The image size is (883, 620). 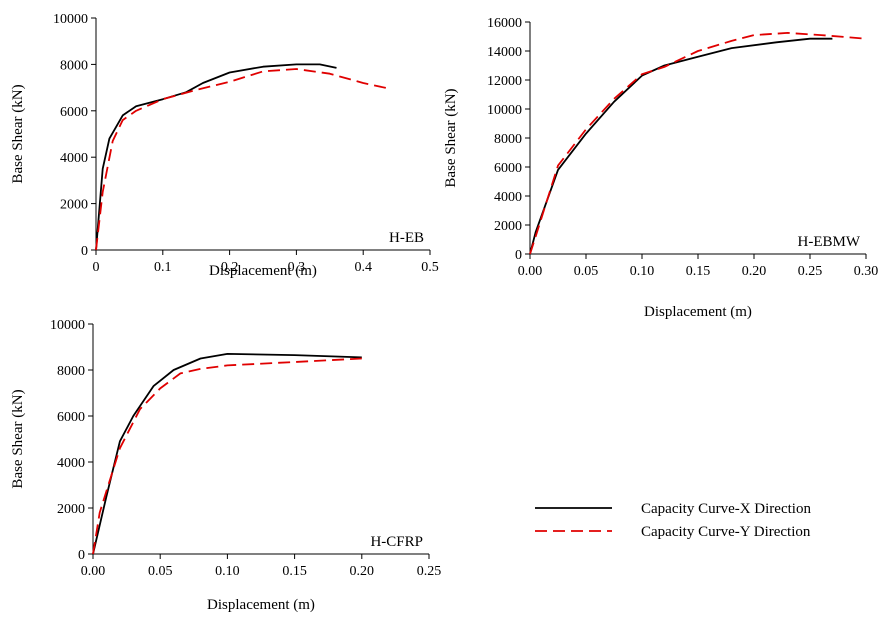 I want to click on x-tick-label: 0.4, so click(x=363, y=267).